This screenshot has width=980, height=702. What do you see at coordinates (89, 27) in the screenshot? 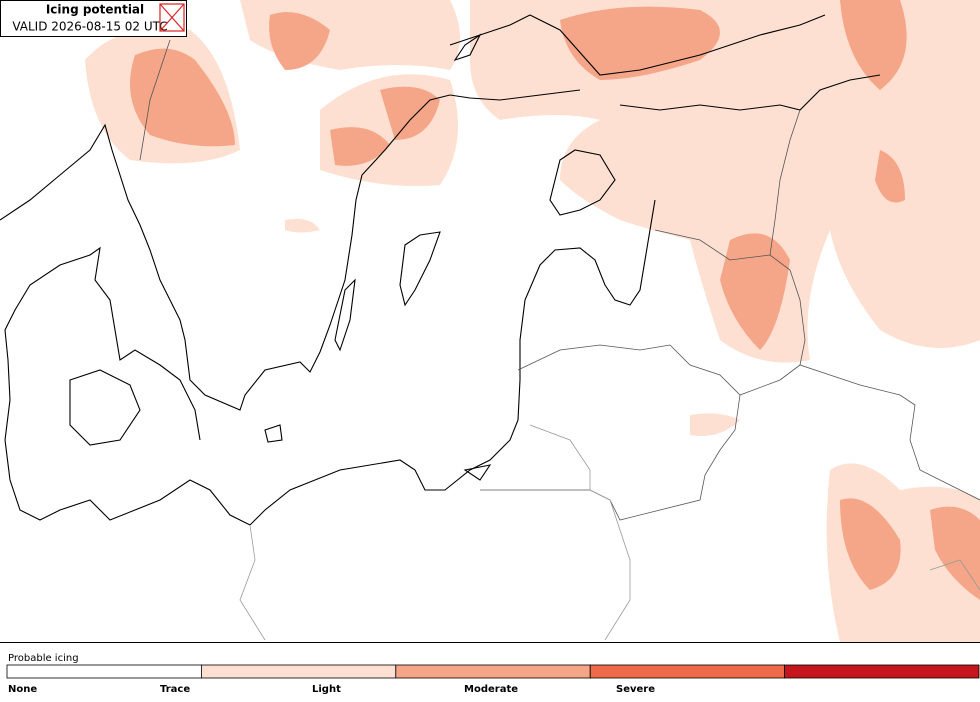
I see `valid-time: VALID 2026-08-15 02 UTC` at bounding box center [89, 27].